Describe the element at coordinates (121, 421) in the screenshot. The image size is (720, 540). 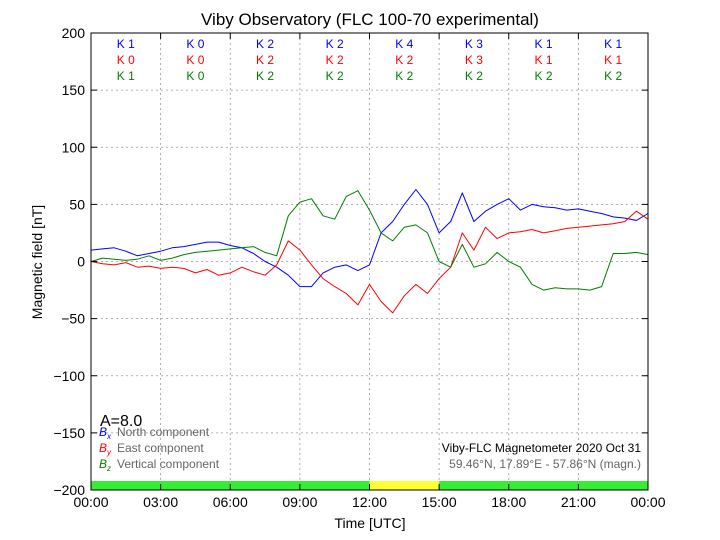
I see `a-index: A=8.0` at that location.